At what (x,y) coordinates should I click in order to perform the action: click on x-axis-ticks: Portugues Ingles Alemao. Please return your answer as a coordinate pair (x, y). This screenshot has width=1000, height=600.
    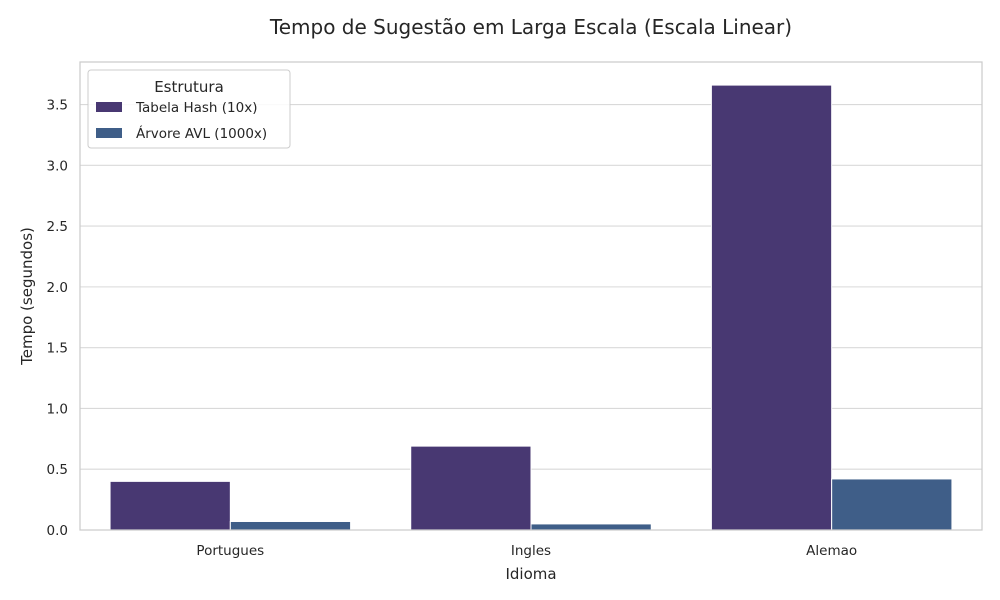
    Looking at the image, I should click on (526, 551).